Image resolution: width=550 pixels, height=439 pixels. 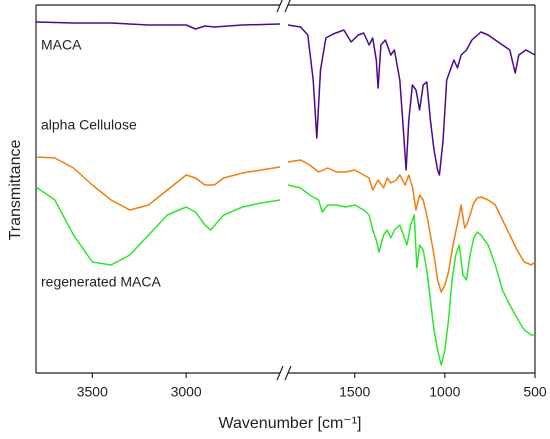 What do you see at coordinates (101, 282) in the screenshot?
I see `series-label: regenerated MACA` at bounding box center [101, 282].